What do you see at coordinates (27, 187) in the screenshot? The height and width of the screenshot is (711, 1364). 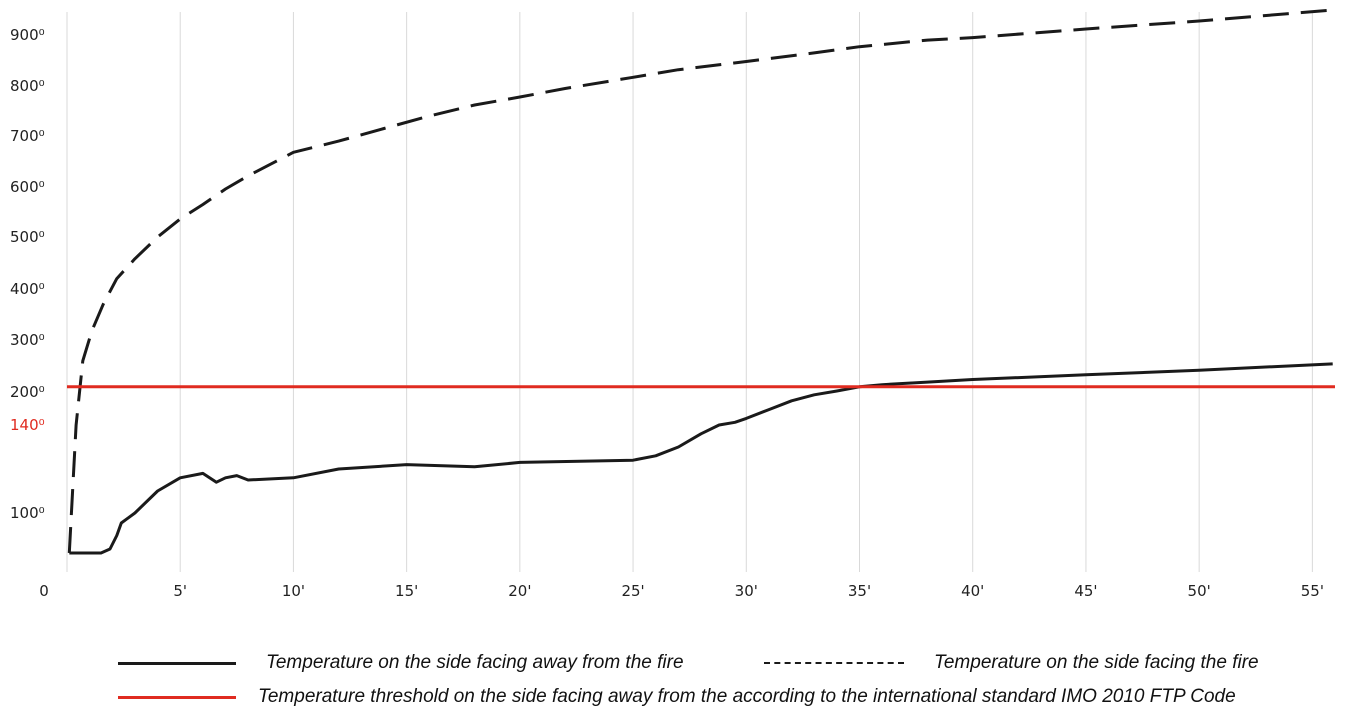 I see `y-tick-label: 600⁰` at bounding box center [27, 187].